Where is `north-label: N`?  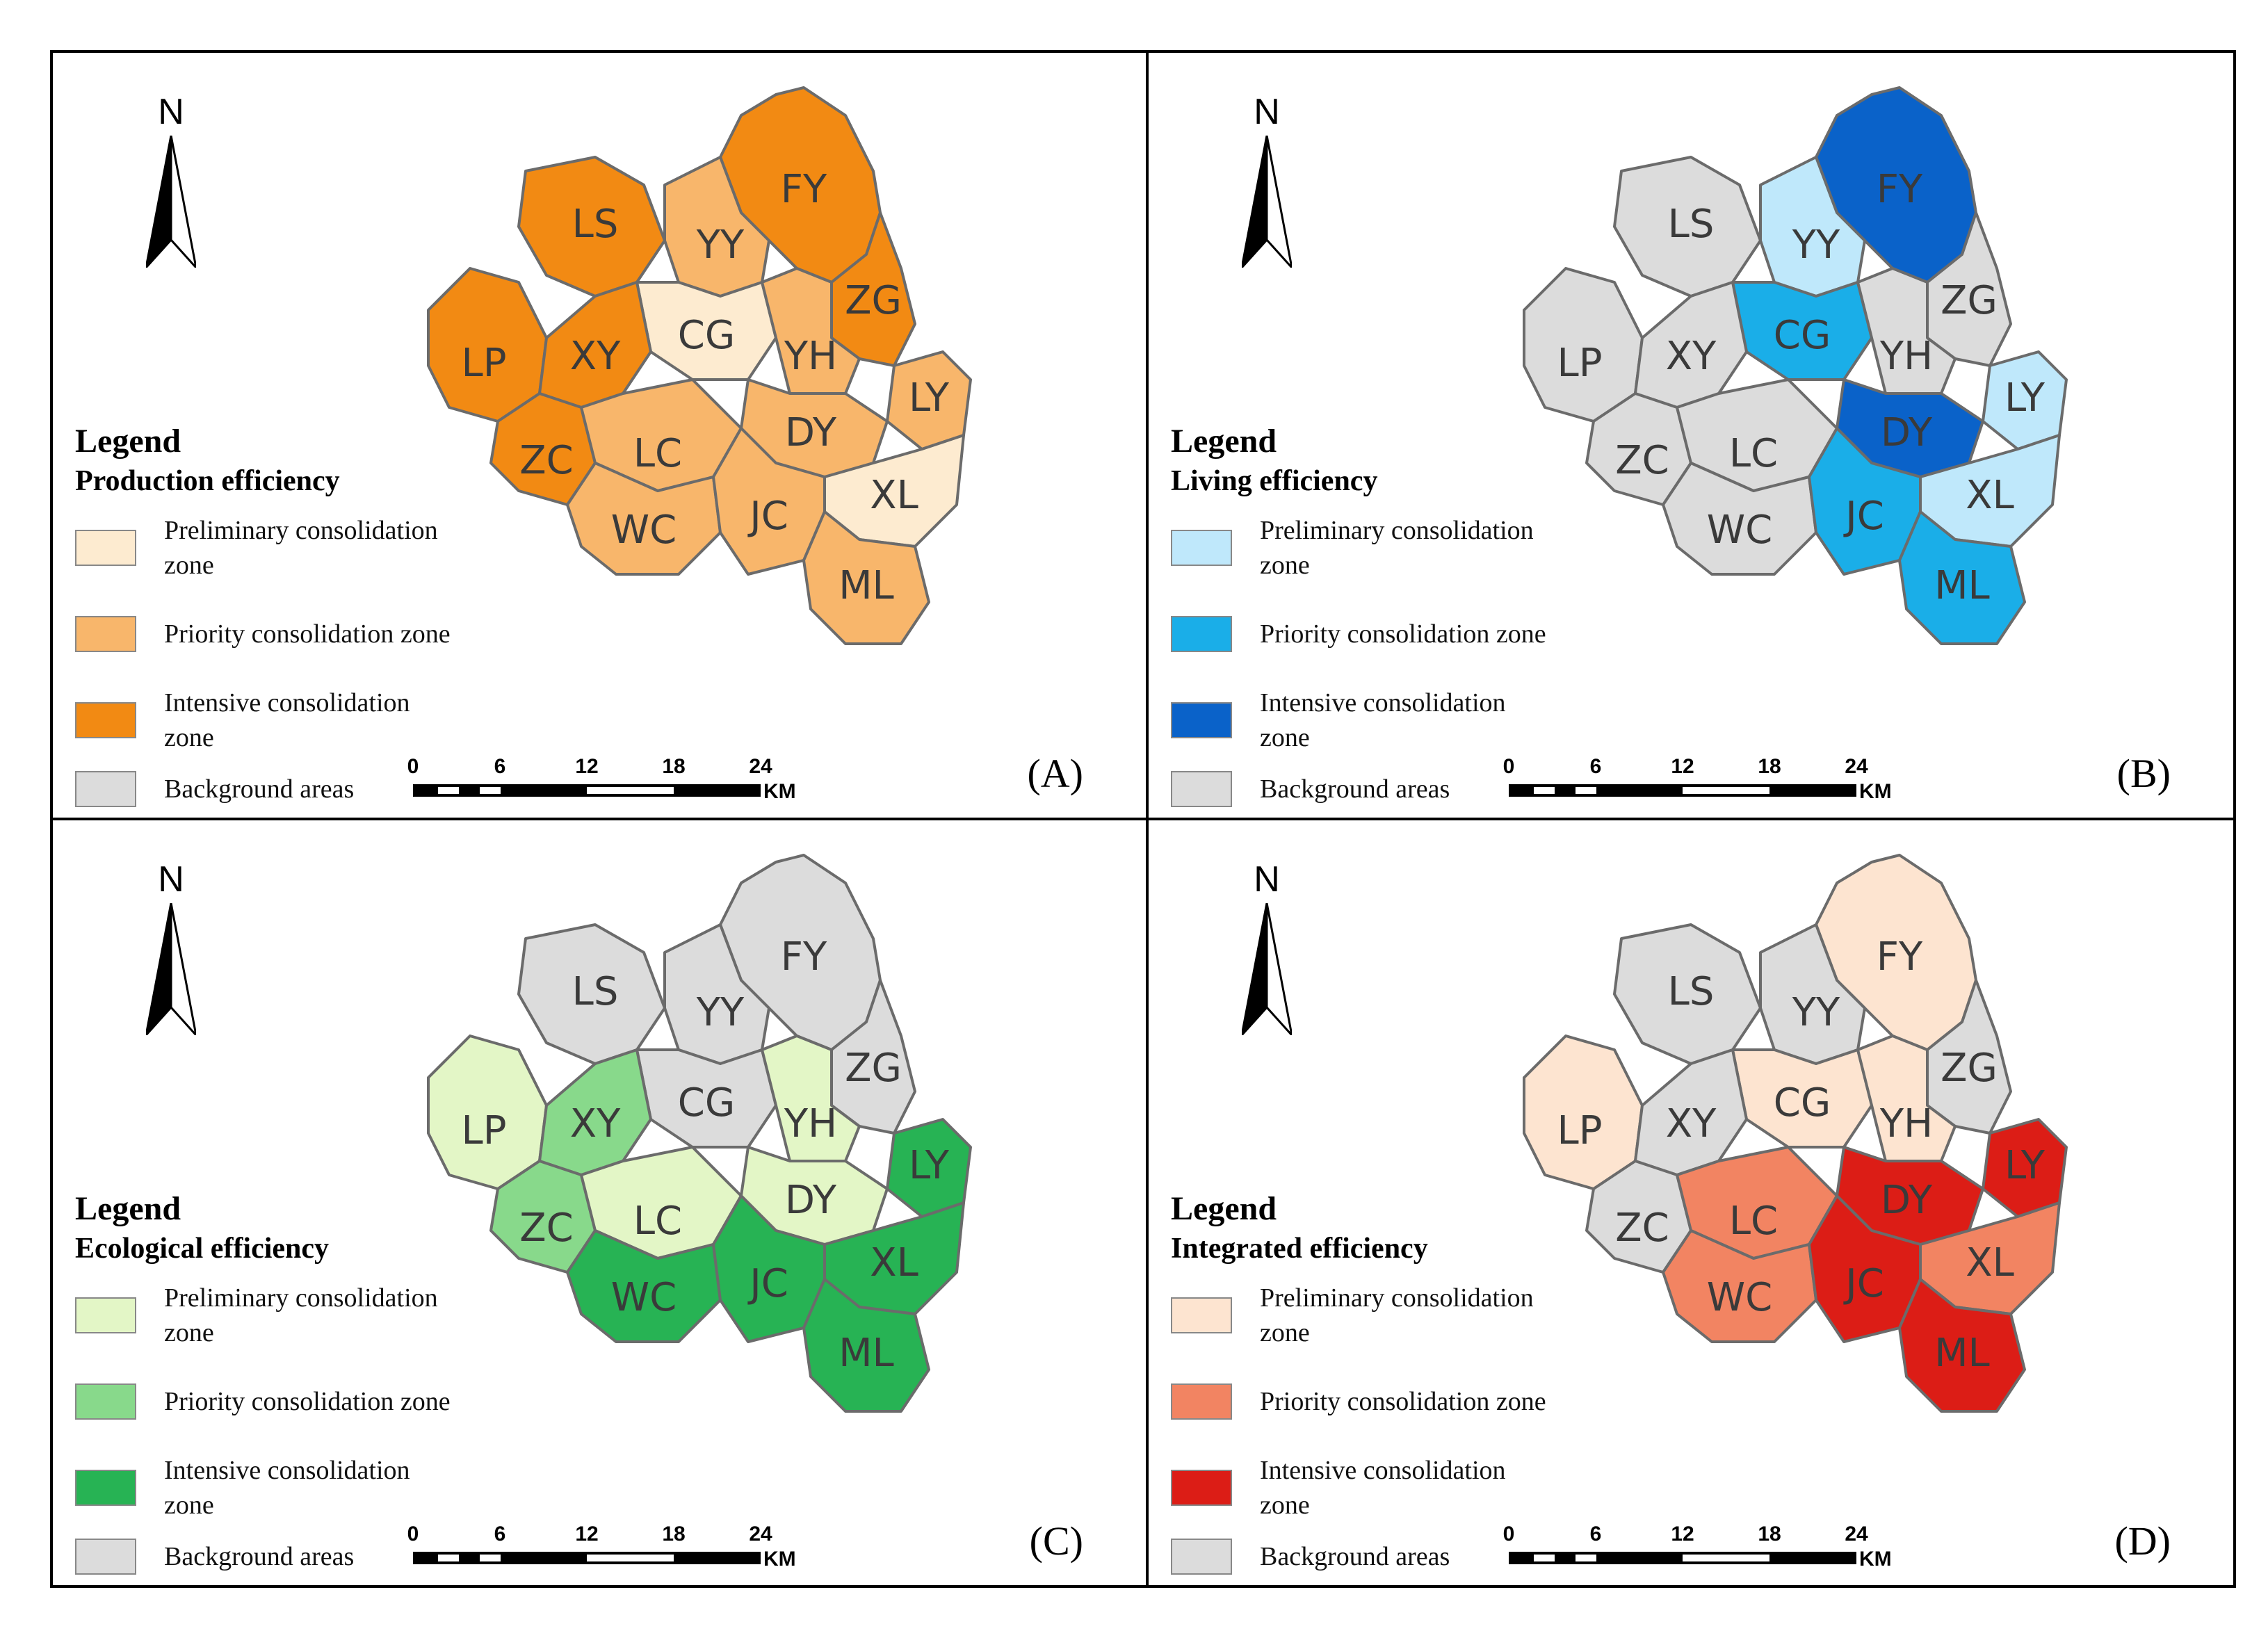
north-label: N is located at coordinates (1267, 112).